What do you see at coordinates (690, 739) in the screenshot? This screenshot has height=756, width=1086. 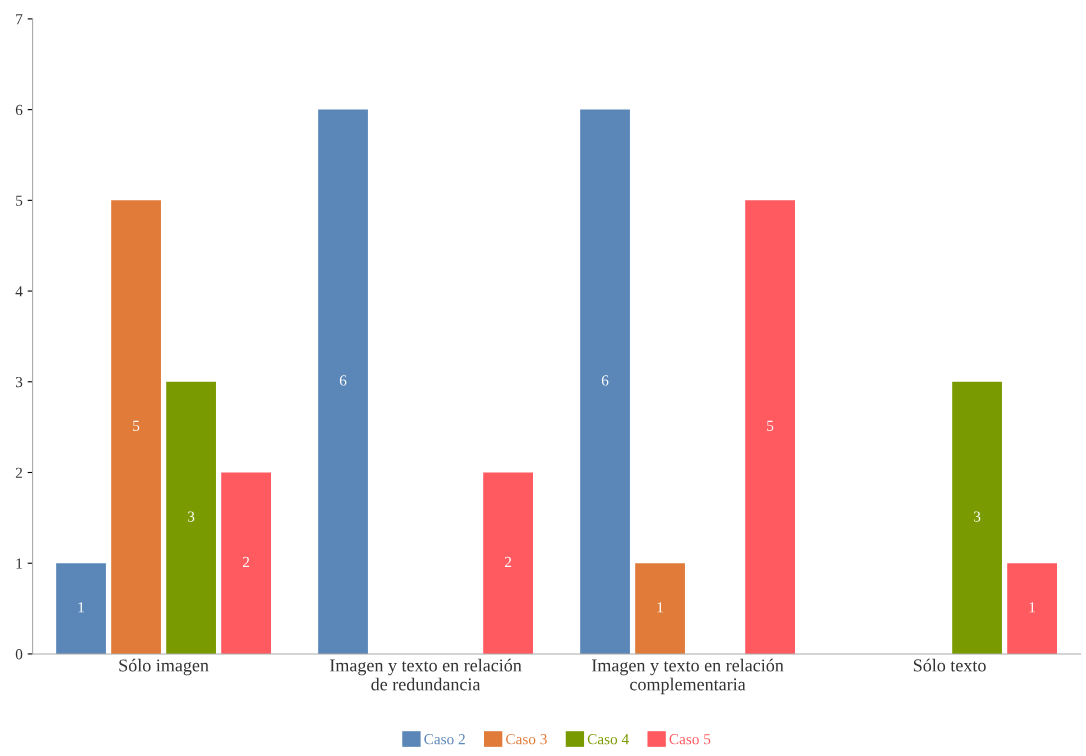 I see `legend-label: Caso 5` at bounding box center [690, 739].